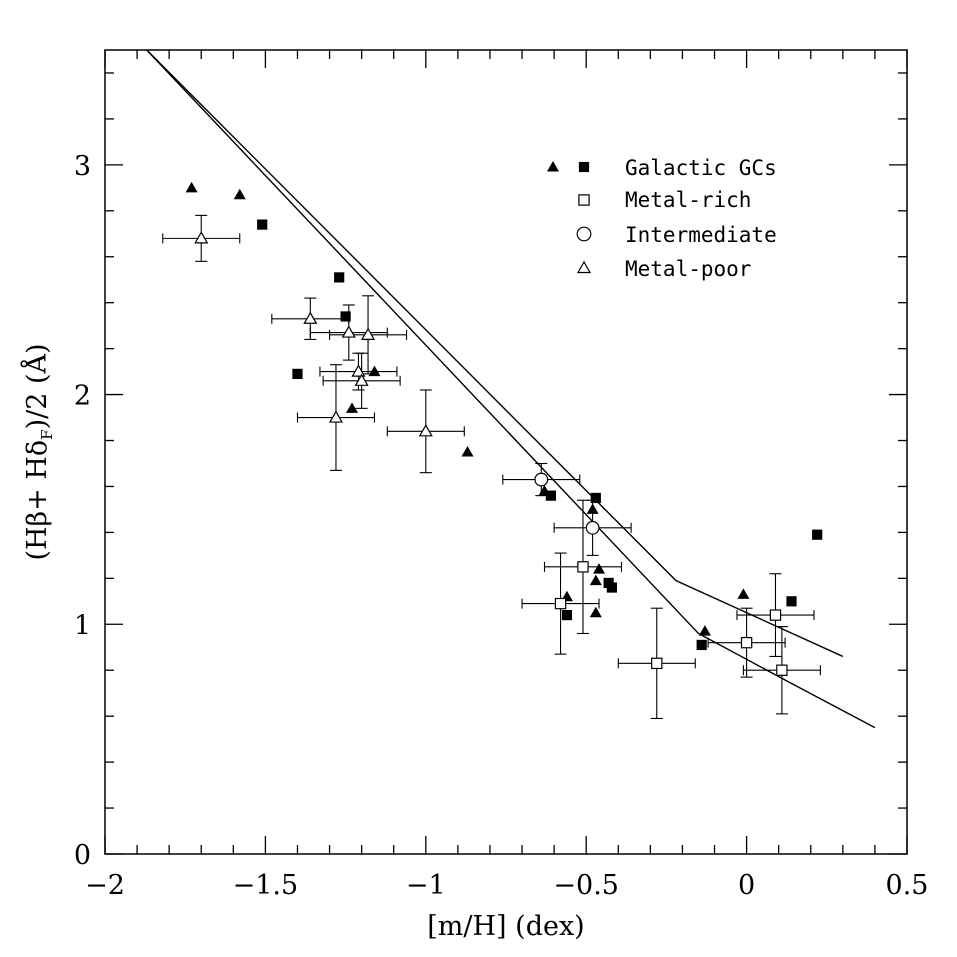 This screenshot has height=957, width=957. Describe the element at coordinates (688, 269) in the screenshot. I see `legend-label-metal-poor: Metal-poor` at that location.